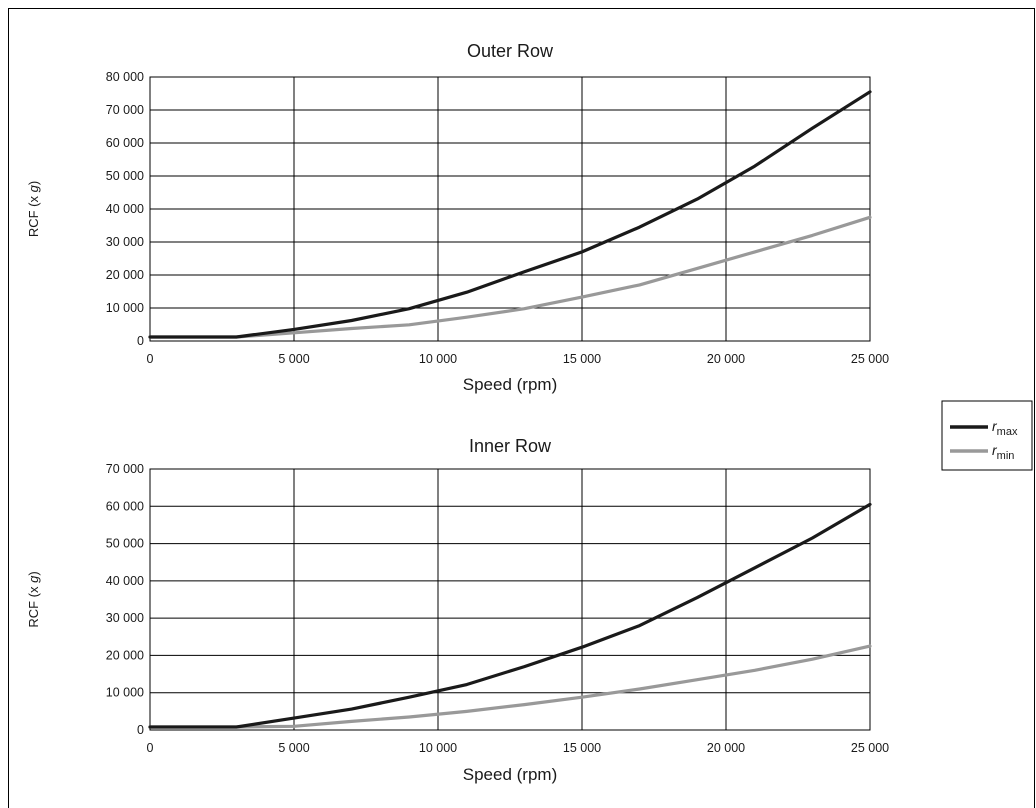 The image size is (1036, 808). Describe the element at coordinates (510, 51) in the screenshot. I see `chart-title: Outer Row` at that location.